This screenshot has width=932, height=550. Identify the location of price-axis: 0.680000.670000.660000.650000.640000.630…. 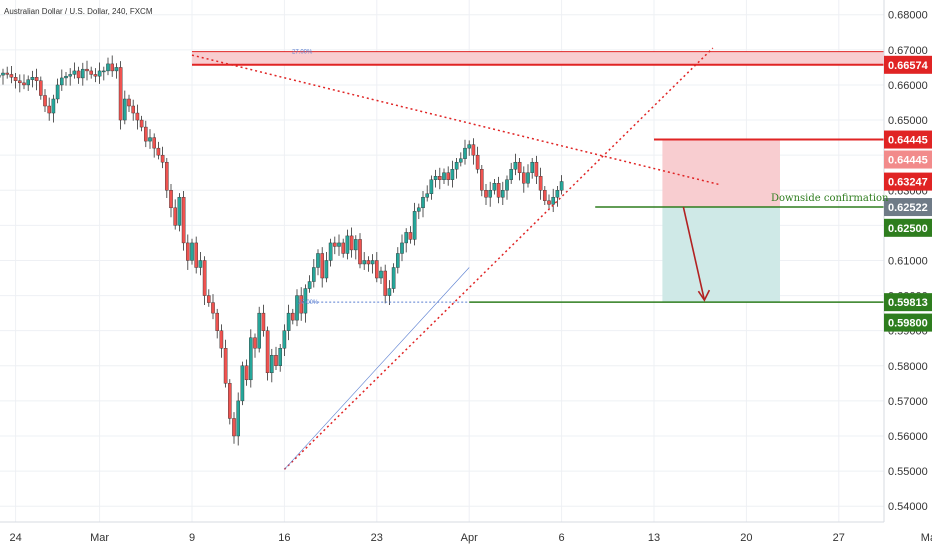
(907, 275).